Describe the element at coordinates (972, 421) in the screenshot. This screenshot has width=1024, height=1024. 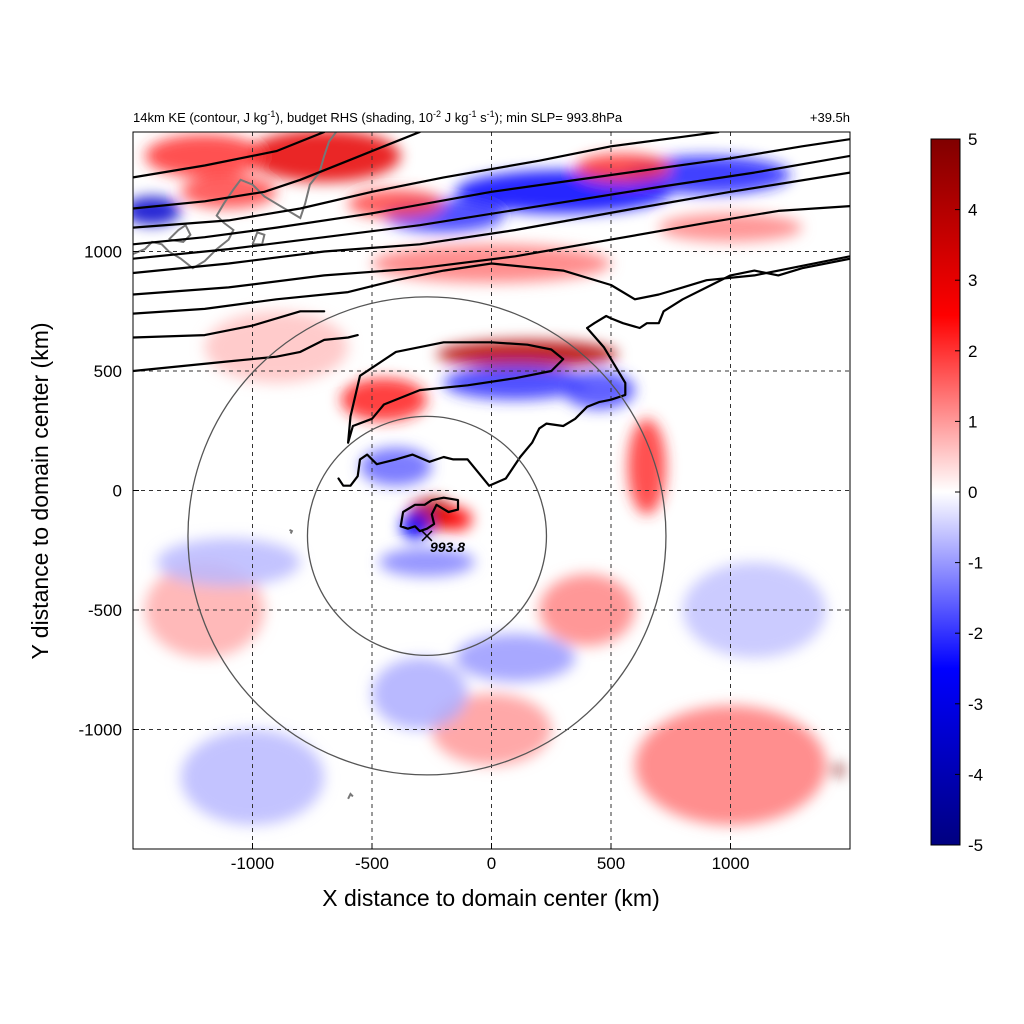
I see `colorbar-tick-label: 1` at that location.